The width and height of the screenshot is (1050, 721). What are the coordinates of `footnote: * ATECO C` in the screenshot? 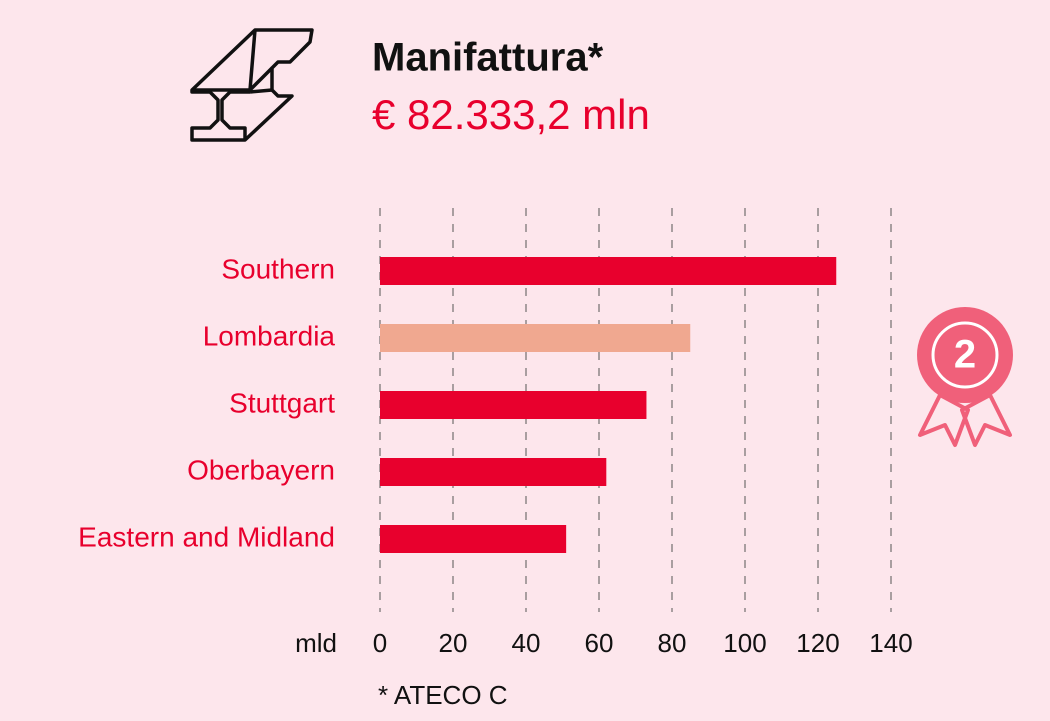 It's located at (443, 695).